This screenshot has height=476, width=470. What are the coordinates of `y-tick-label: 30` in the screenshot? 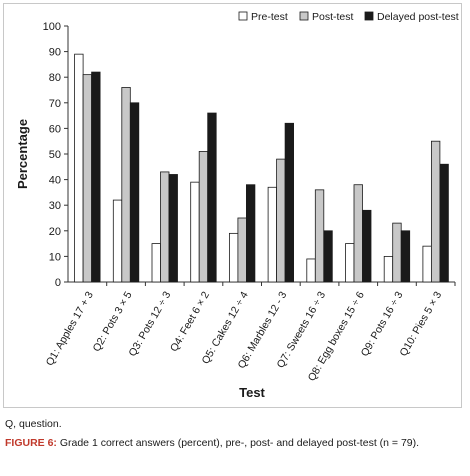 It's located at (55, 206).